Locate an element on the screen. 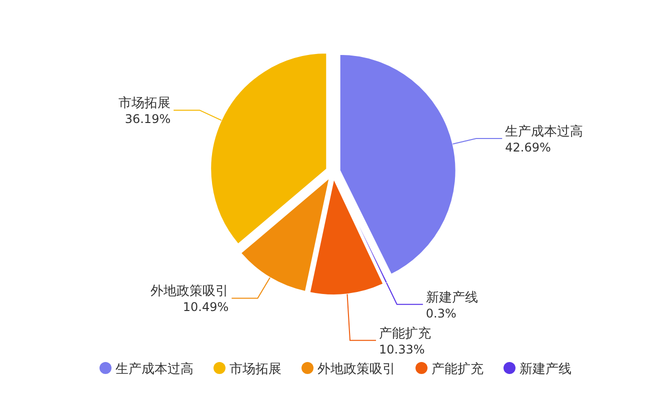  legend-label: 生产成本过高 is located at coordinates (155, 369).